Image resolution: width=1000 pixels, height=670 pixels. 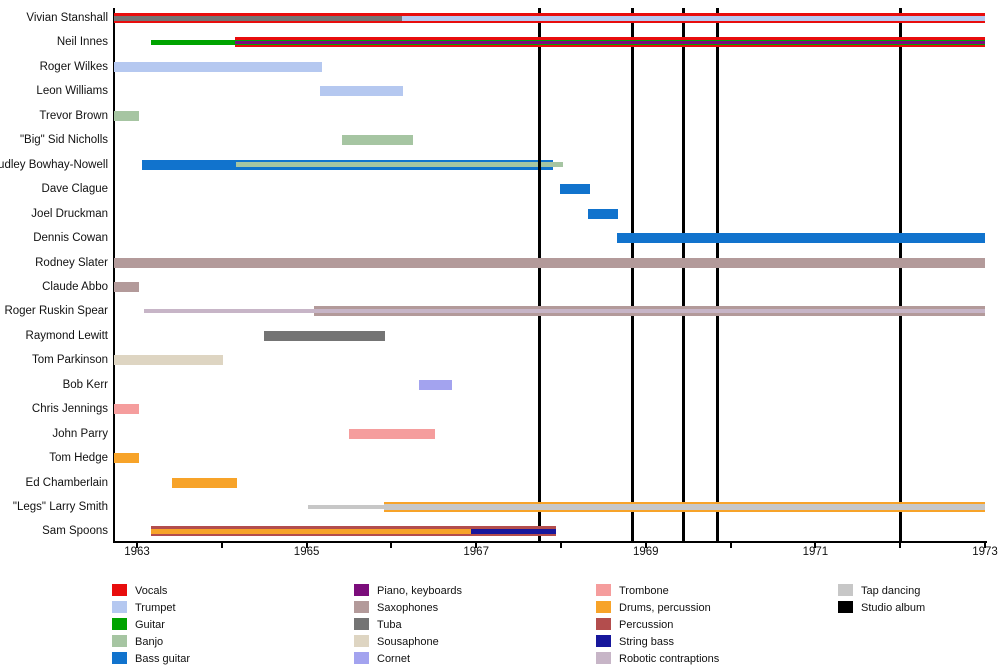 I want to click on member-name-label: "Big" Sid Nicholls, so click(x=63, y=140).